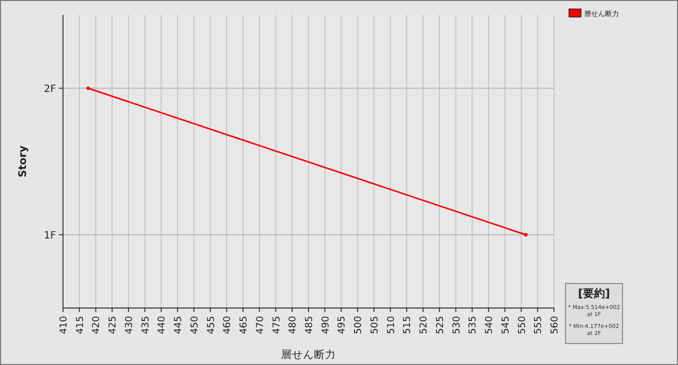 The height and width of the screenshot is (365, 678). Describe the element at coordinates (260, 325) in the screenshot. I see `x-tick-label: 470` at that location.